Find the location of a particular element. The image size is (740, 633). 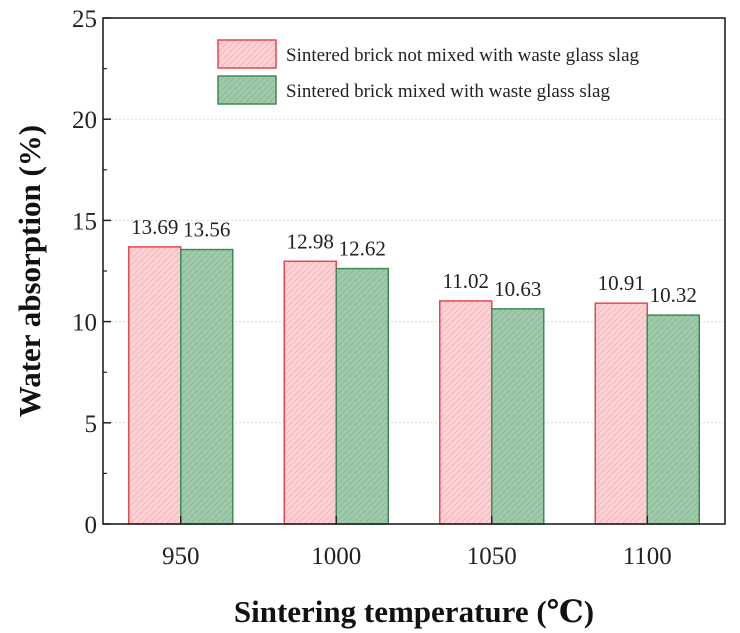

data-label: 10.63 is located at coordinates (517, 289).